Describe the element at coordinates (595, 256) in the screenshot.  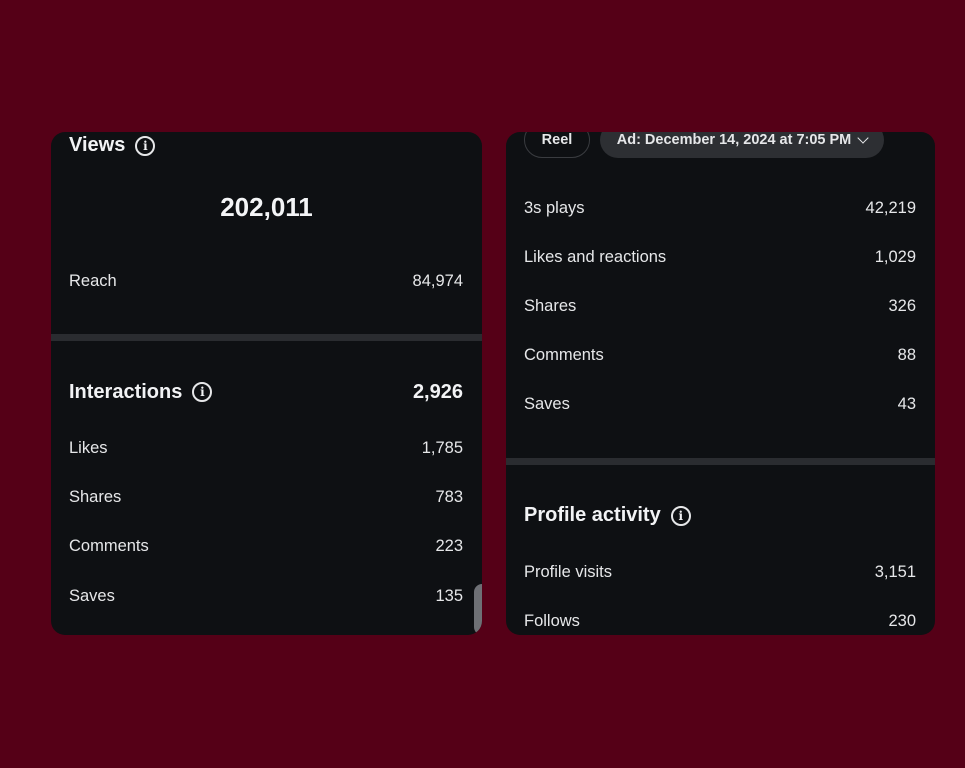
I see `item-label: Likes and reactions` at that location.